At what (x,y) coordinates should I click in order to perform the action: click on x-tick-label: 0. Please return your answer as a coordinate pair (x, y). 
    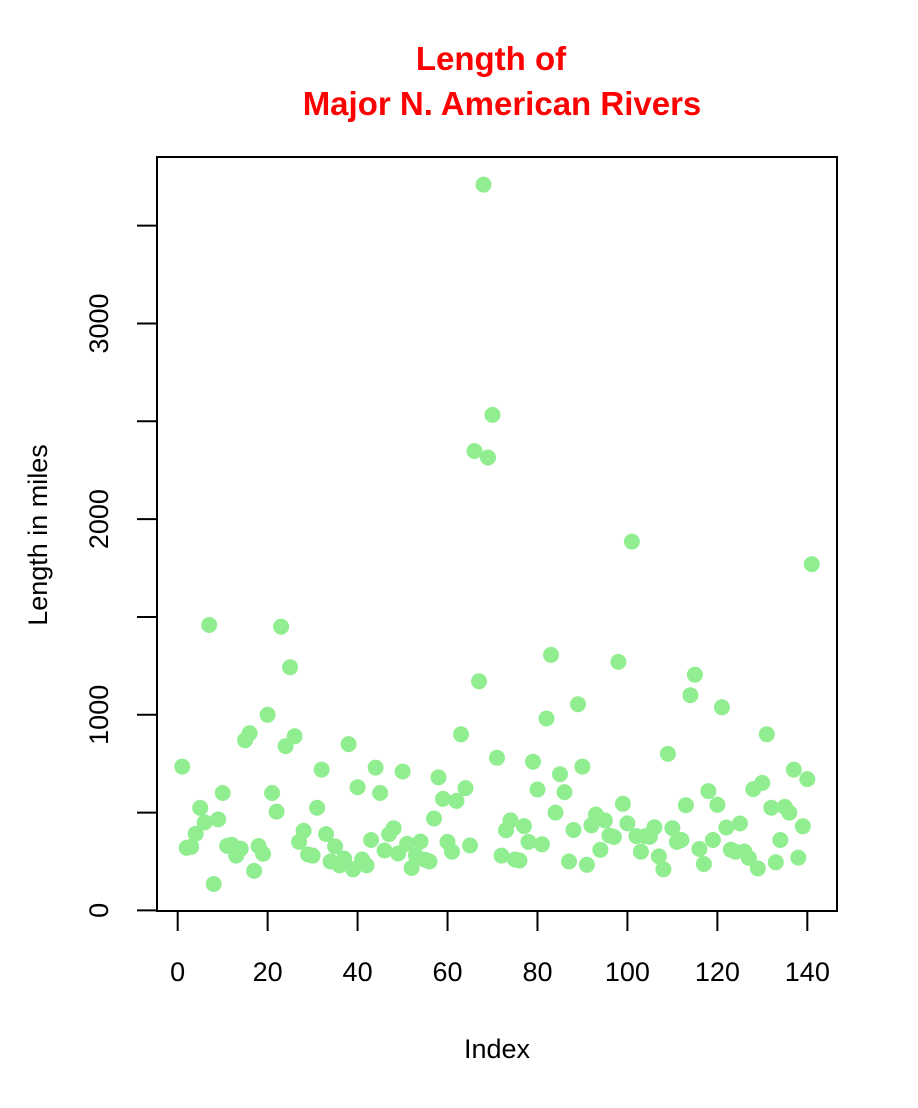
    Looking at the image, I should click on (177, 972).